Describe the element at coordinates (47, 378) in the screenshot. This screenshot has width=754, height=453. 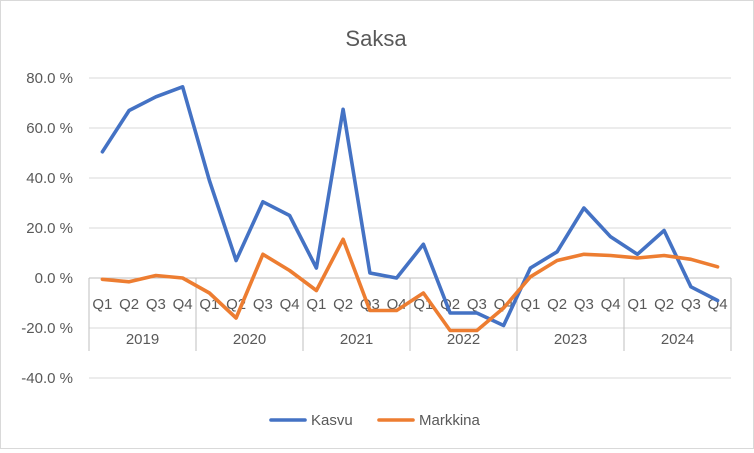
I see `y-tick-label: -40.0 %` at that location.